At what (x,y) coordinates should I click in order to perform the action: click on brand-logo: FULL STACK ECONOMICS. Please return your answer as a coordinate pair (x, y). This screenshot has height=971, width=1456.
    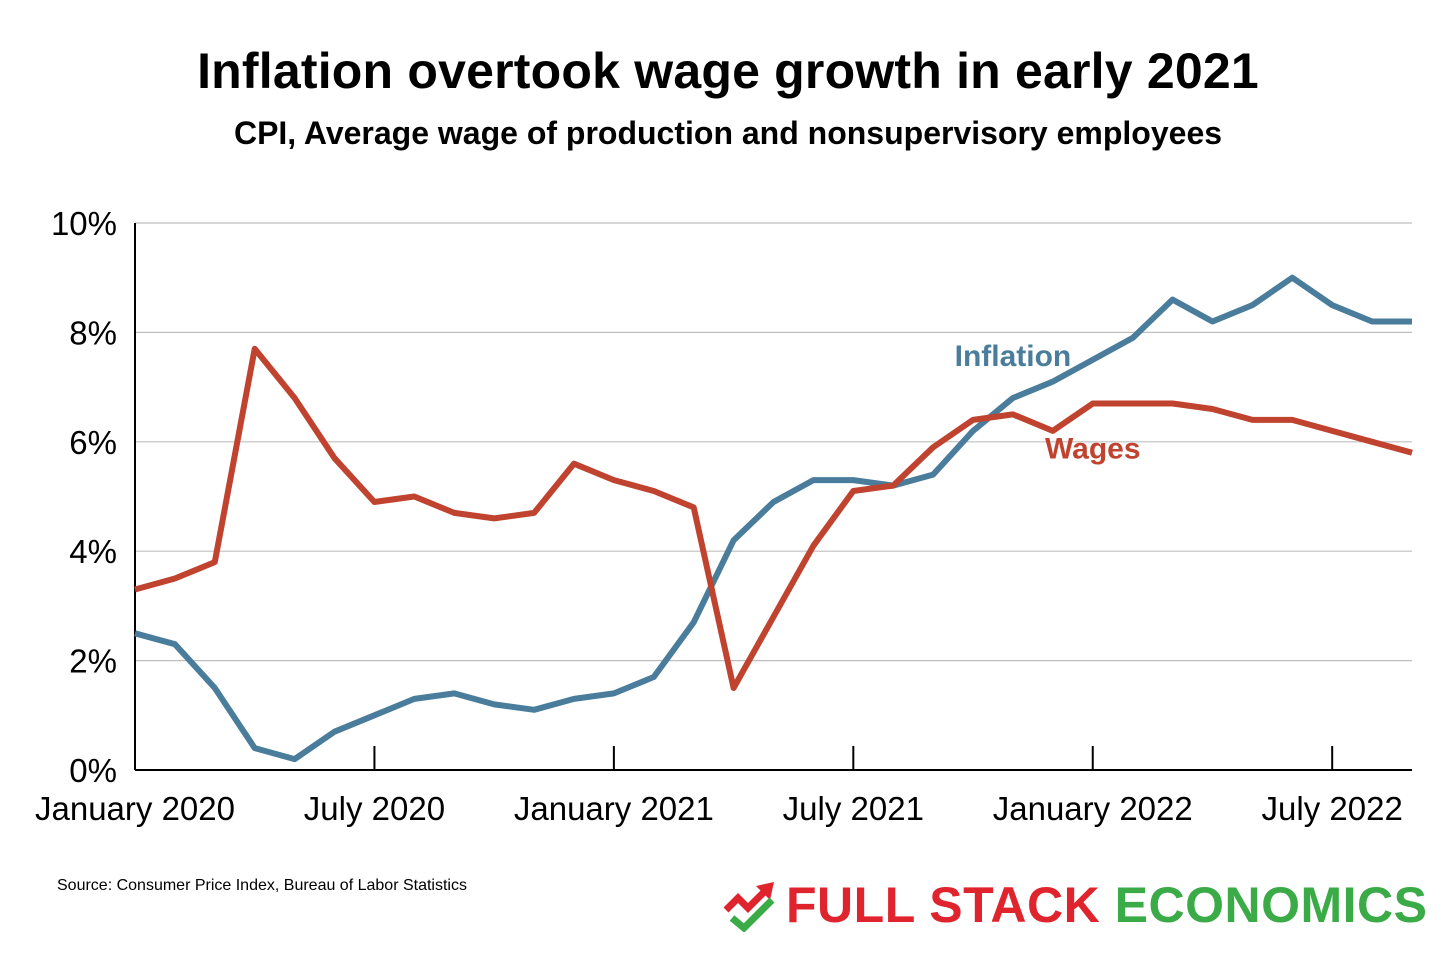
    Looking at the image, I should click on (1074, 906).